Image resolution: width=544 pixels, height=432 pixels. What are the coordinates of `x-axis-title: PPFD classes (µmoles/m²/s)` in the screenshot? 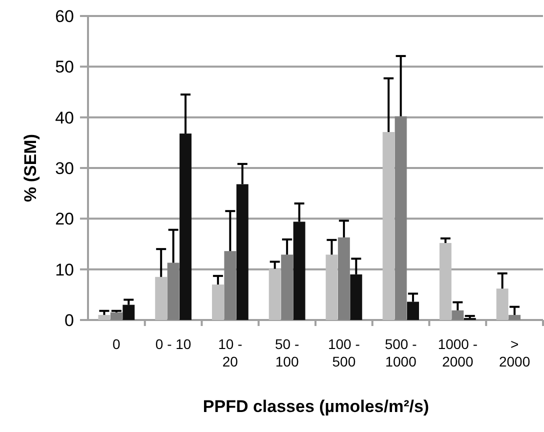 It's located at (316, 406).